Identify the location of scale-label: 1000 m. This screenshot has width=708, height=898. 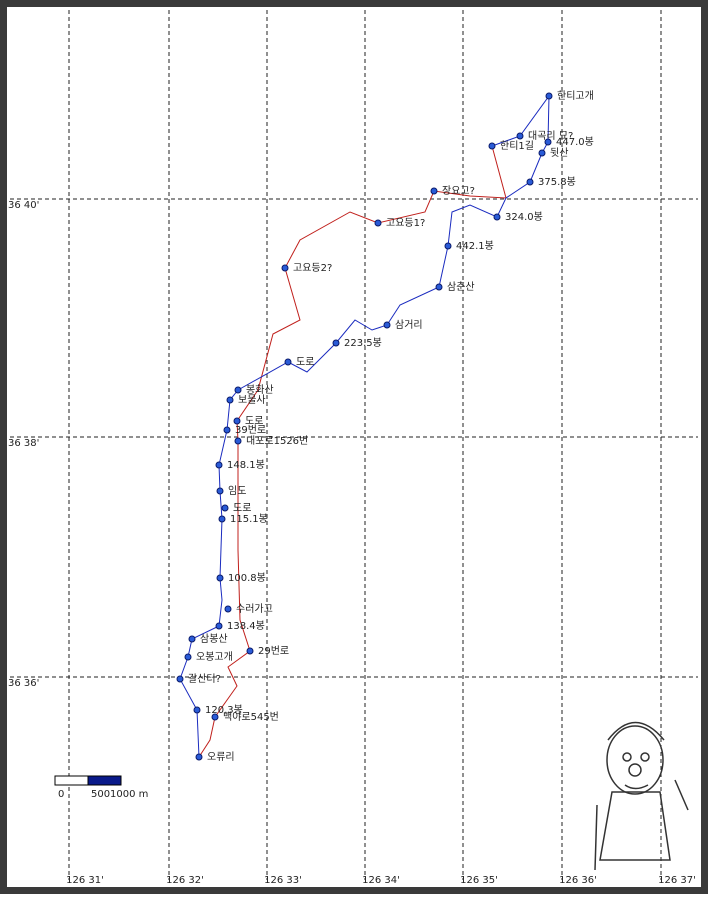
(129, 794).